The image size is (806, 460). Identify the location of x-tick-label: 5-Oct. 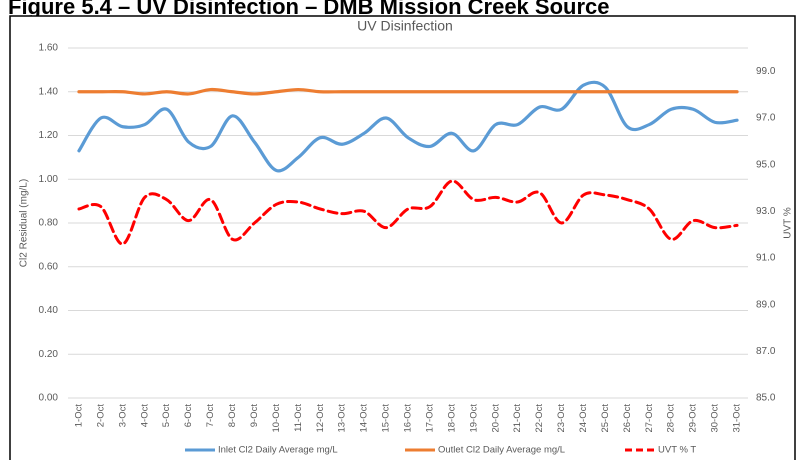
(166, 416).